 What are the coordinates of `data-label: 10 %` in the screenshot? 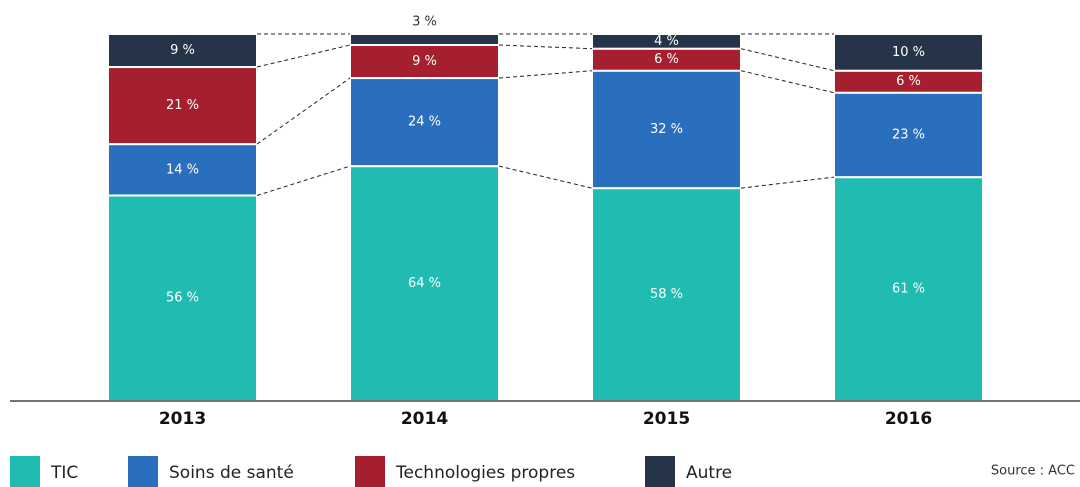 It's located at (908, 52).